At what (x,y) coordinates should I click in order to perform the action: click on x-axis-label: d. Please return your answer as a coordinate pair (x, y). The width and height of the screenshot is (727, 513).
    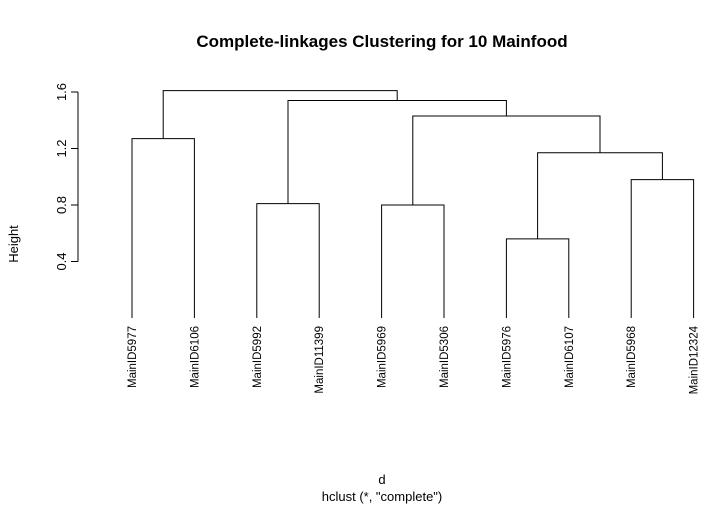
    Looking at the image, I should click on (381, 479).